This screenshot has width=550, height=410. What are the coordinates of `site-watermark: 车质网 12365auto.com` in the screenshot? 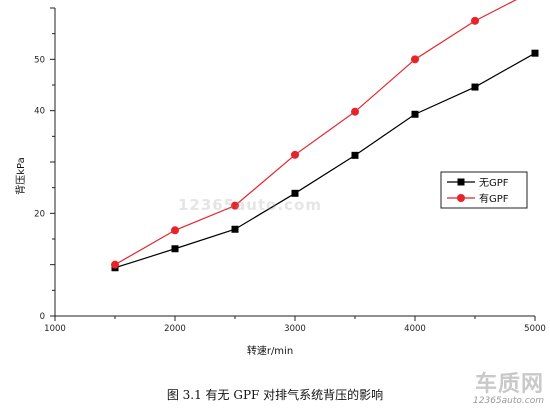 It's located at (508, 389).